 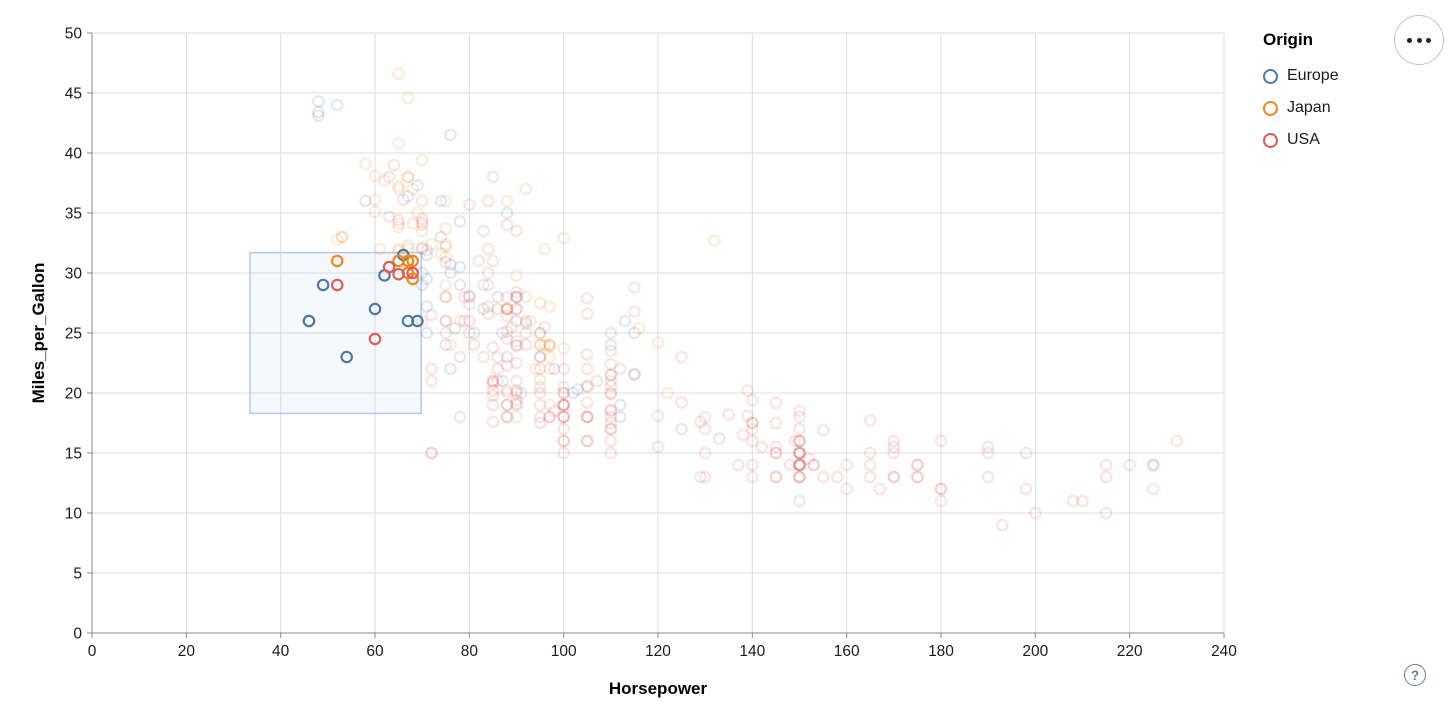 I want to click on legend-item-europe: Europe, so click(x=1328, y=76).